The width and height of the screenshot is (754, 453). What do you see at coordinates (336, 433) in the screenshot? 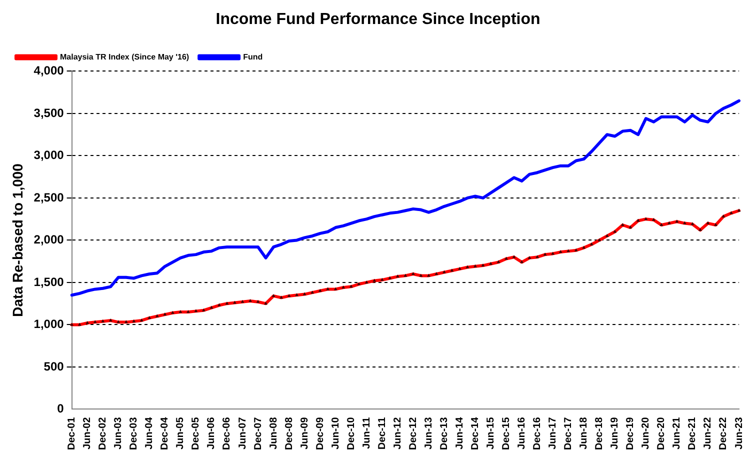
I see `x-tick-label: Jun-10` at bounding box center [336, 433].